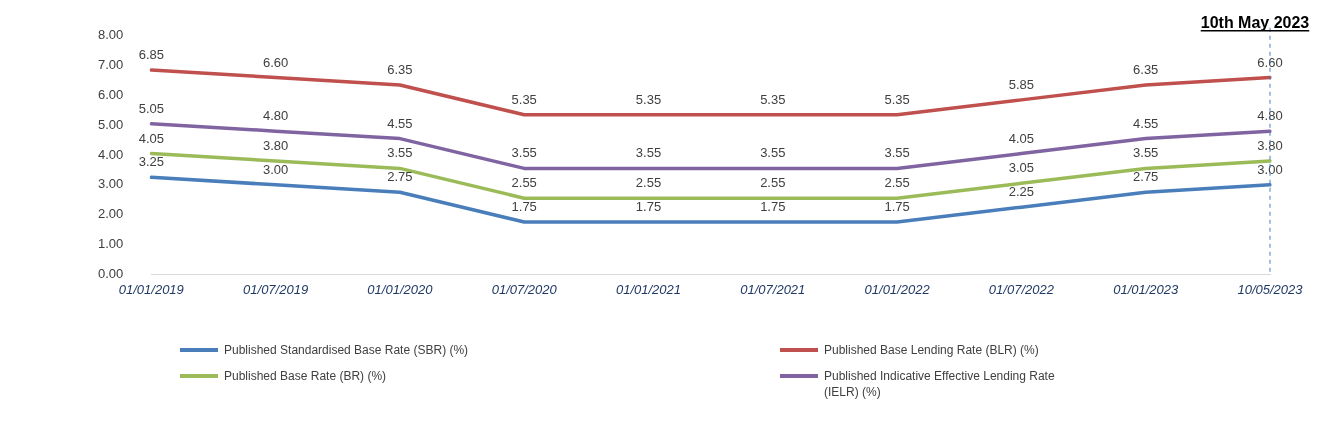 The width and height of the screenshot is (1330, 434). I want to click on x-tick-label: 01/07/2020, so click(524, 289).